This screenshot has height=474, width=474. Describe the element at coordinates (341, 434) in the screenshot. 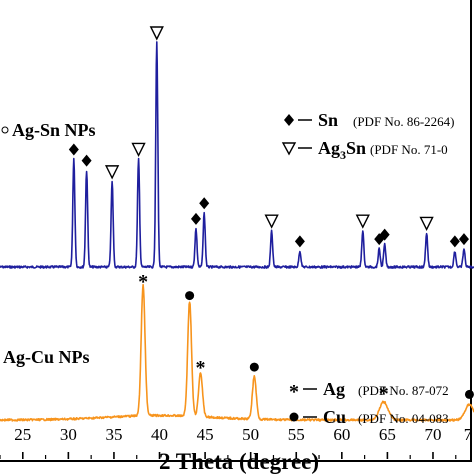

I see `x-tick-label-60: 60` at that location.